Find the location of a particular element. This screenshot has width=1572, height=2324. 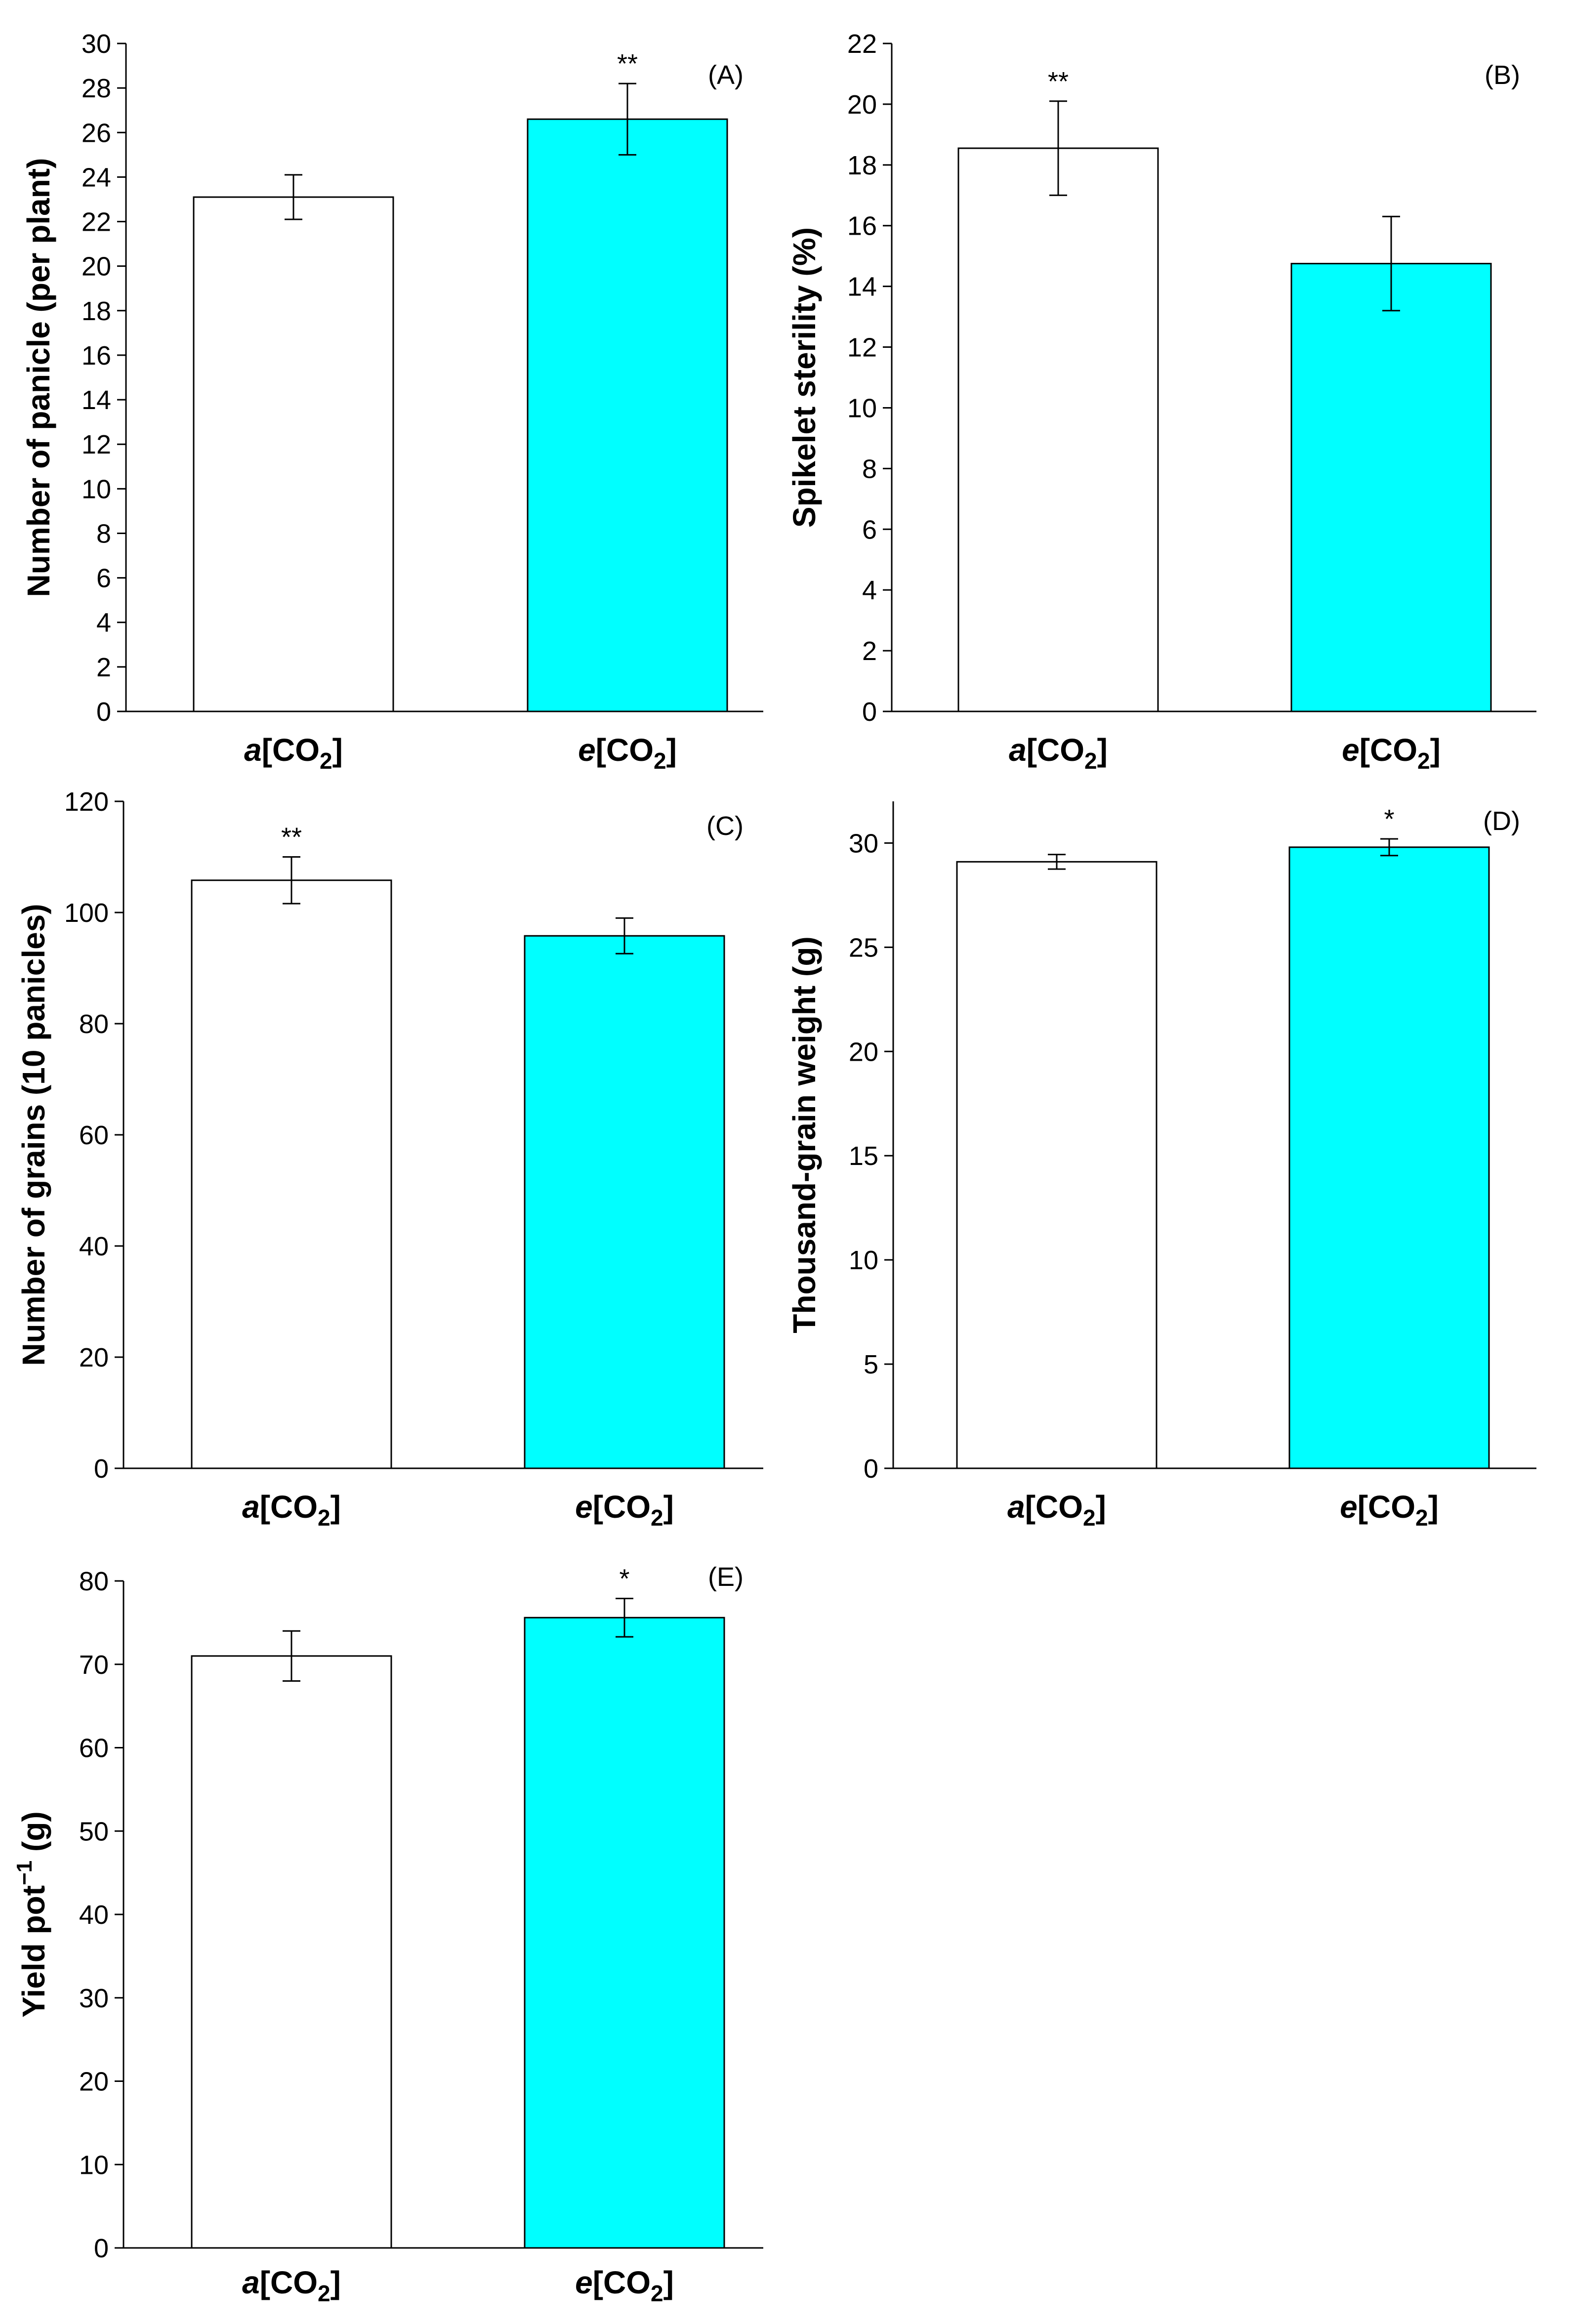

y-tick-label: 40 is located at coordinates (94, 1246).